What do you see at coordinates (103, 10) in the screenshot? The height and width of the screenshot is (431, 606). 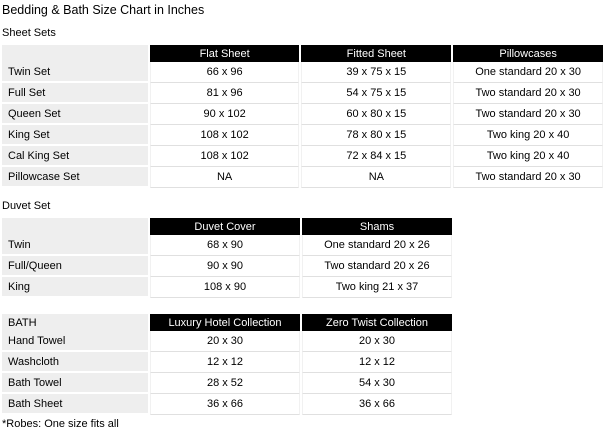 I see `page-title: Bedding & Bath Size Chart in Inches` at bounding box center [103, 10].